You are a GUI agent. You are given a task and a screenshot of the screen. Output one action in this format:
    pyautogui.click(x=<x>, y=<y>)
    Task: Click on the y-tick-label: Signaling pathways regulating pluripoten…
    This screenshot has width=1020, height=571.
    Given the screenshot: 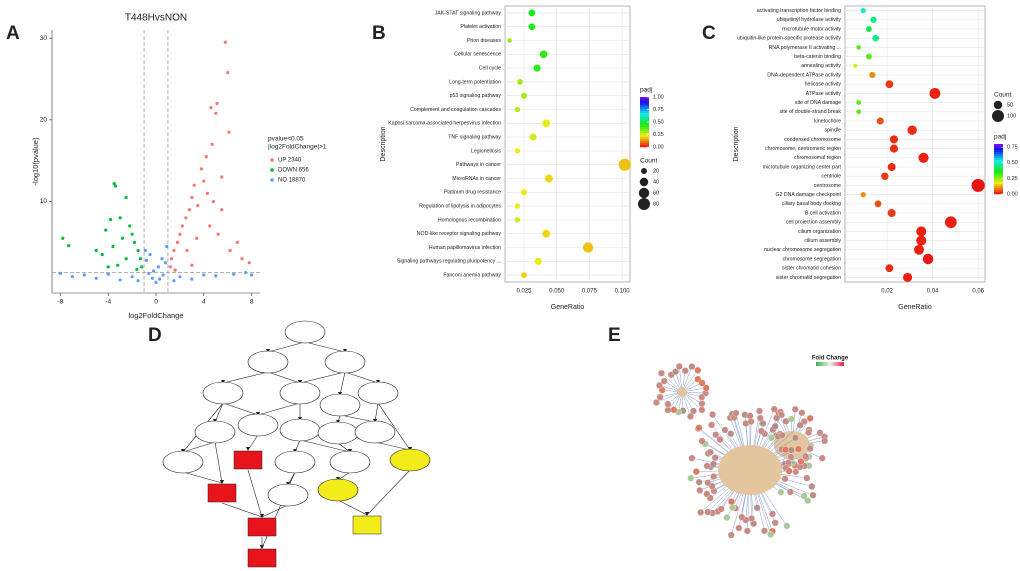 What is the action you would take?
    pyautogui.click(x=449, y=262)
    